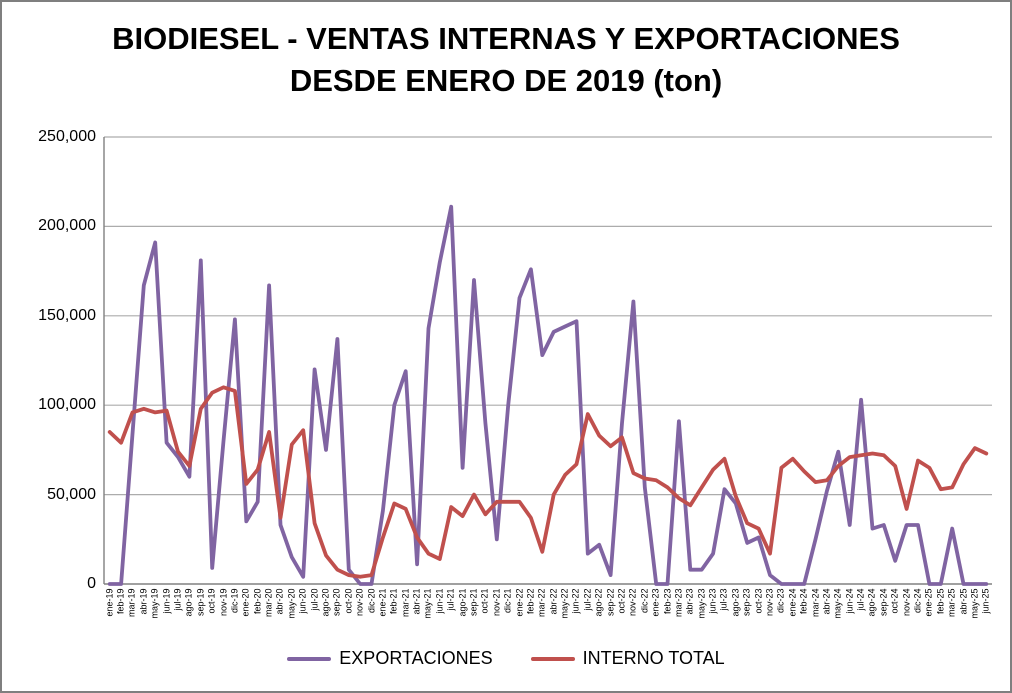  What do you see at coordinates (632, 602) in the screenshot?
I see `x-axis-tick-label: nov-22` at bounding box center [632, 602].